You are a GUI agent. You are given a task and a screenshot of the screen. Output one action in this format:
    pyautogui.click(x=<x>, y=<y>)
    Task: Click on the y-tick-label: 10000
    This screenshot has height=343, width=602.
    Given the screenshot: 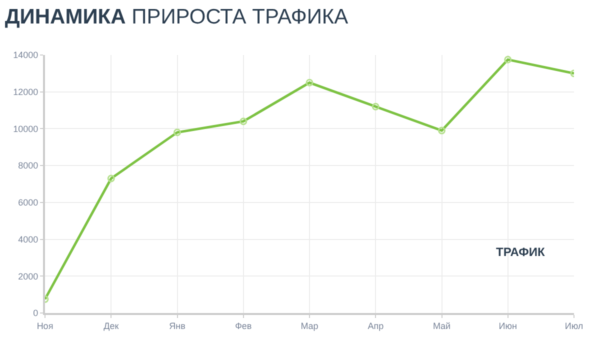 What is the action you would take?
    pyautogui.click(x=25, y=129)
    